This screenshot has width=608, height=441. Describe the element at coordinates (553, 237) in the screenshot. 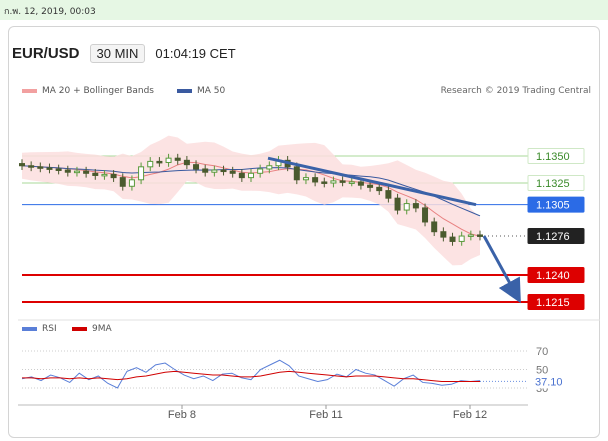

I see `level-label: 1.1276` at that location.